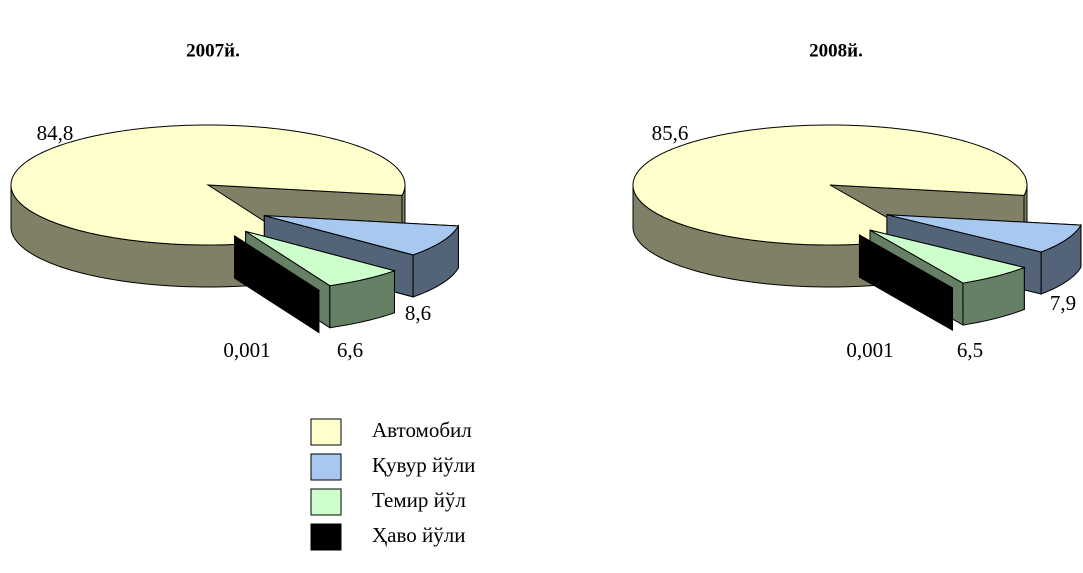  I want to click on legend-label: Автомобил, so click(422, 430).